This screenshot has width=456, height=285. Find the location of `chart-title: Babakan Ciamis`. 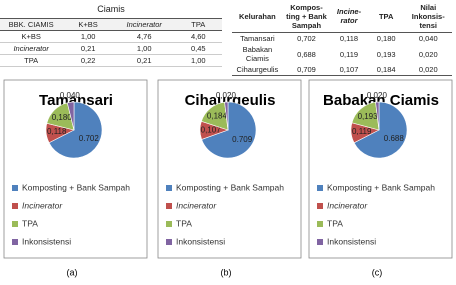

chart-title: Babakan Ciamis is located at coordinates (381, 100).